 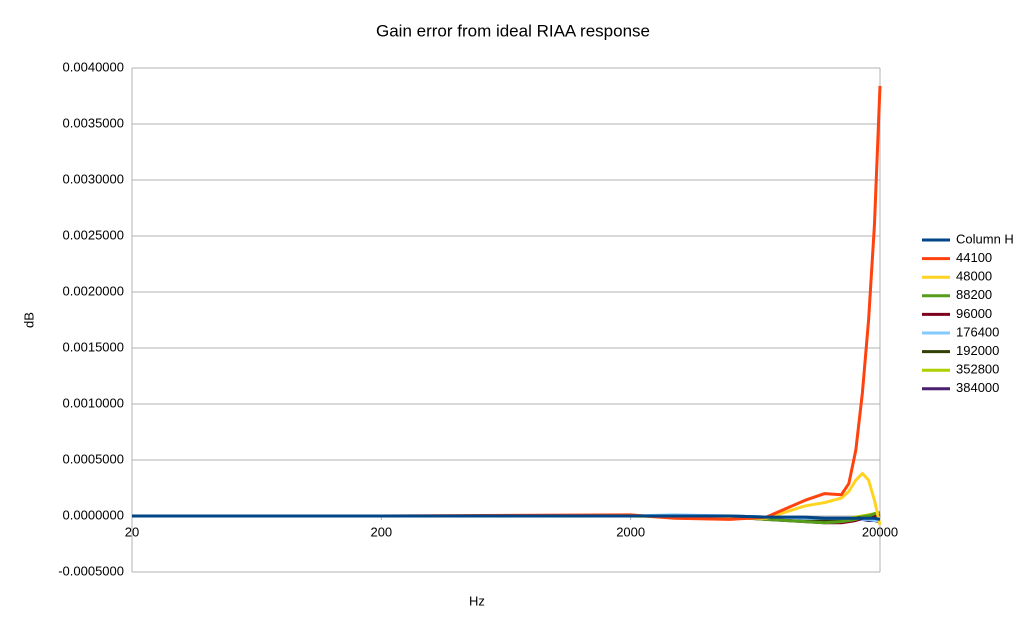 What do you see at coordinates (91, 570) in the screenshot?
I see `y-tick-label: -0.0005000` at bounding box center [91, 570].